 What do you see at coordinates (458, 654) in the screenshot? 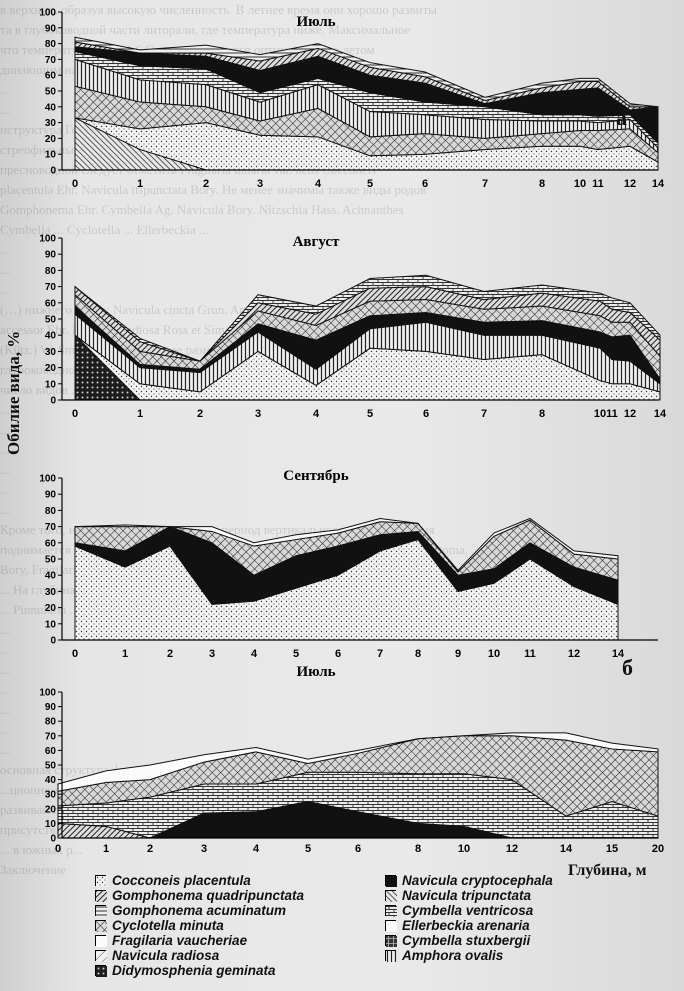
I see `x-tick-label: 9` at bounding box center [458, 654].